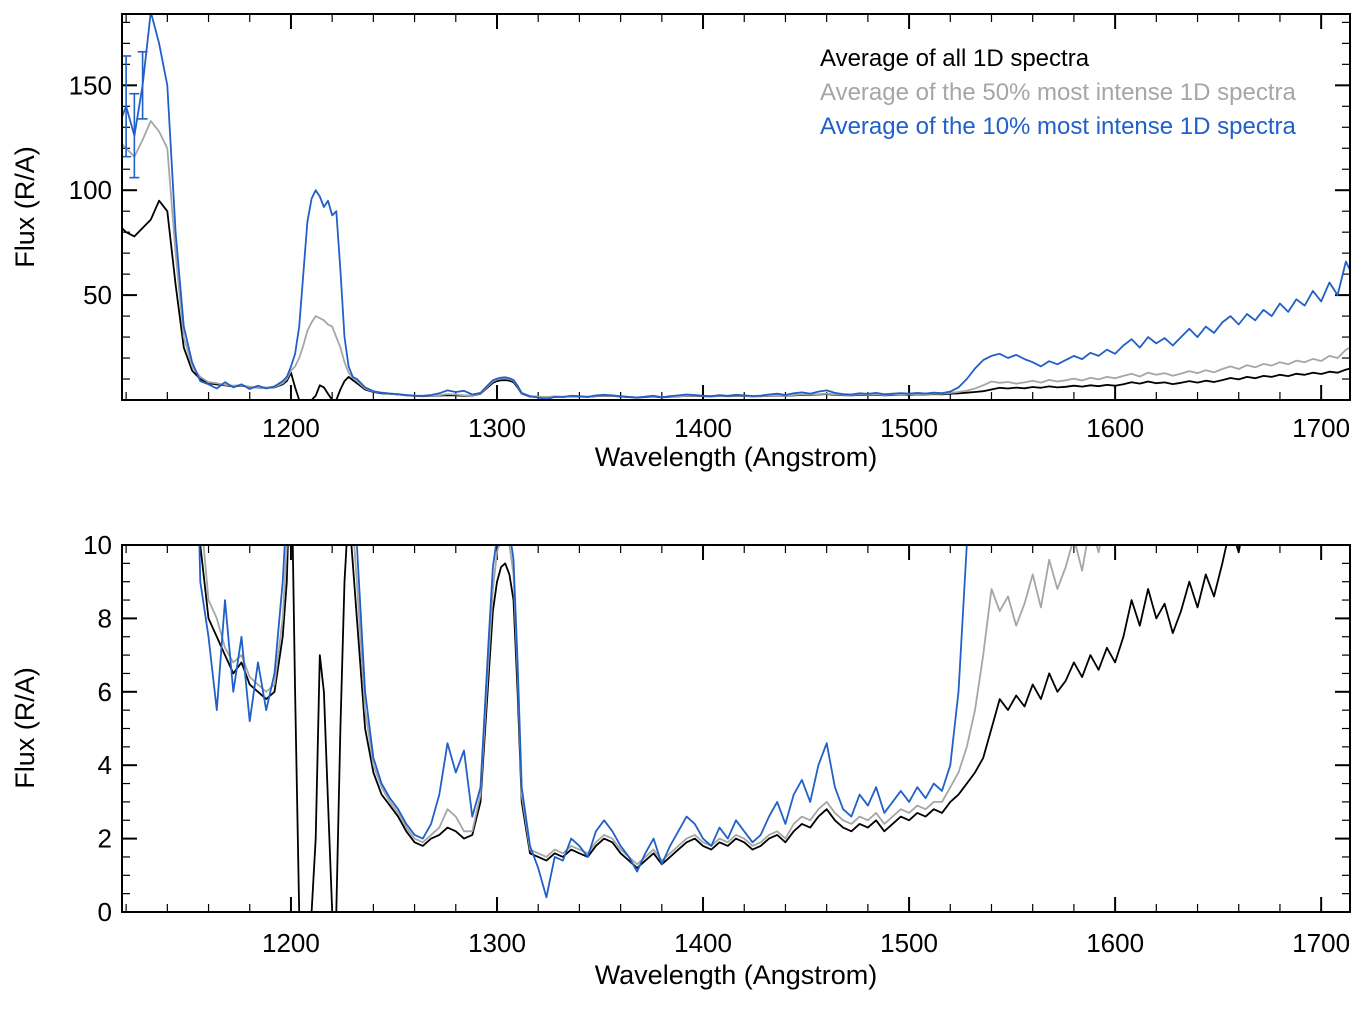  What do you see at coordinates (105, 912) in the screenshot?
I see `y-tick-label: 0` at bounding box center [105, 912].